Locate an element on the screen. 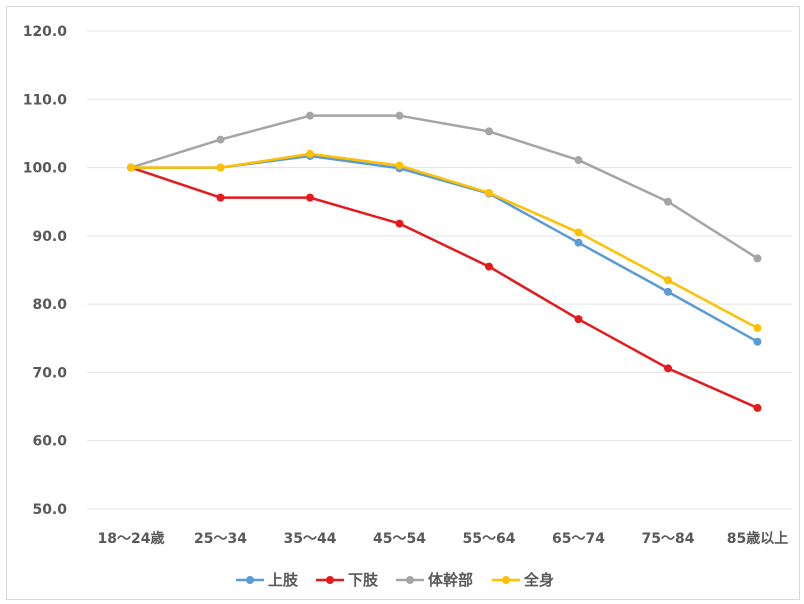 Image resolution: width=804 pixels, height=604 pixels. legend-item: 全身 is located at coordinates (523, 580).